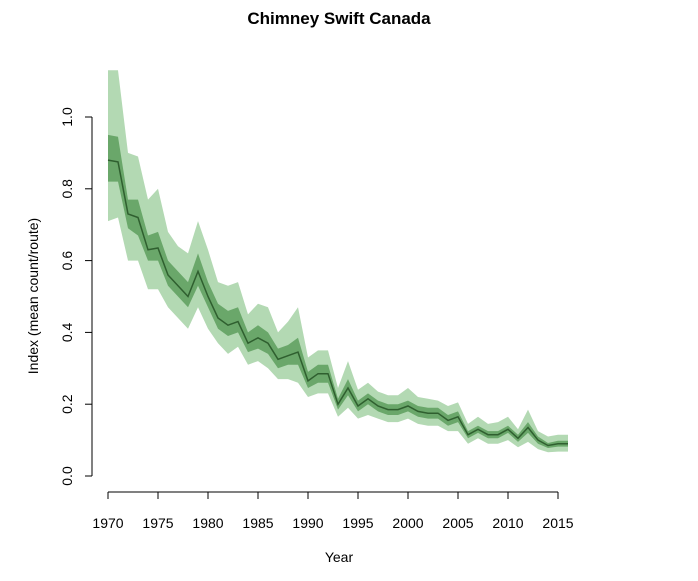 The image size is (698, 581). Describe the element at coordinates (257, 523) in the screenshot. I see `x-tick-label: 1985` at that location.